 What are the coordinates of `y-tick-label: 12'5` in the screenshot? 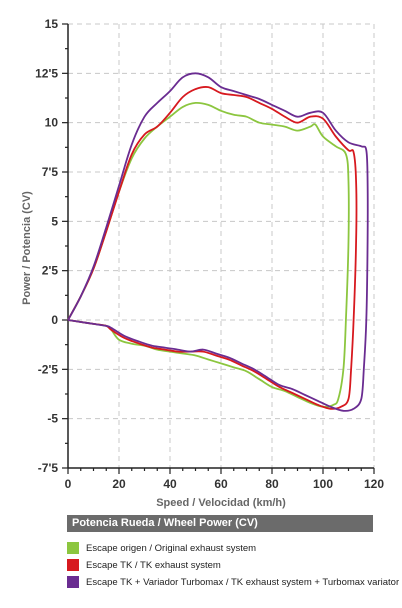 It's located at (46, 73).